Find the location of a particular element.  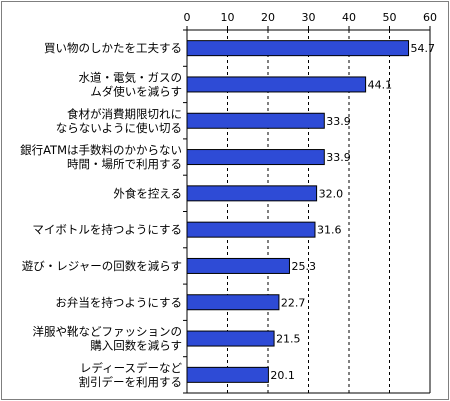

category-label-7: お弁当を持つようにする is located at coordinates (118, 302).